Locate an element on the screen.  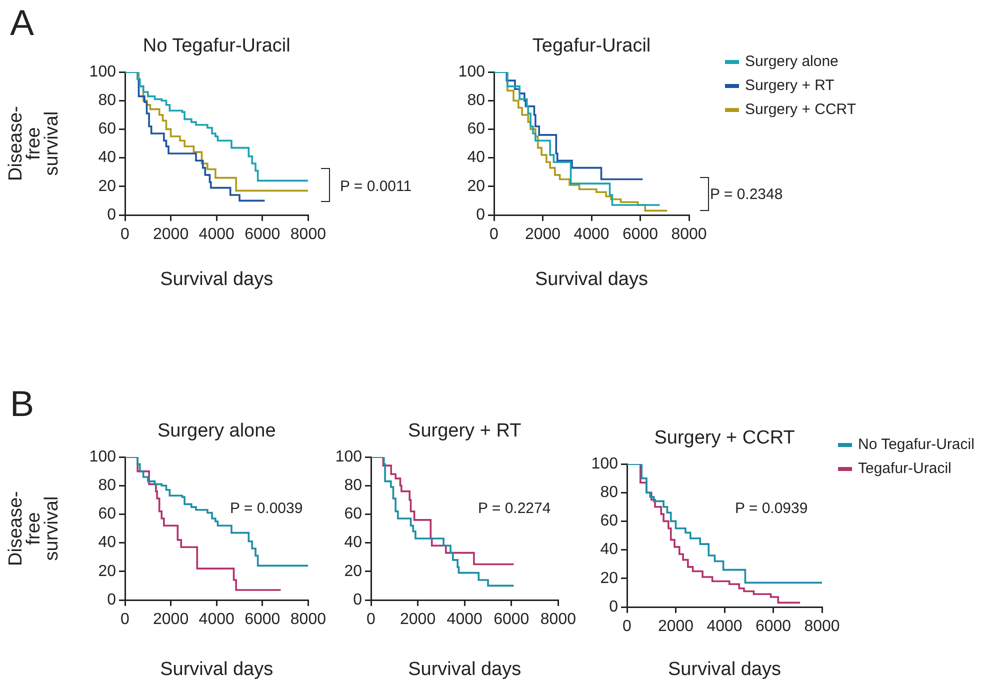
annotation: P = 0.0039 is located at coordinates (266, 508).